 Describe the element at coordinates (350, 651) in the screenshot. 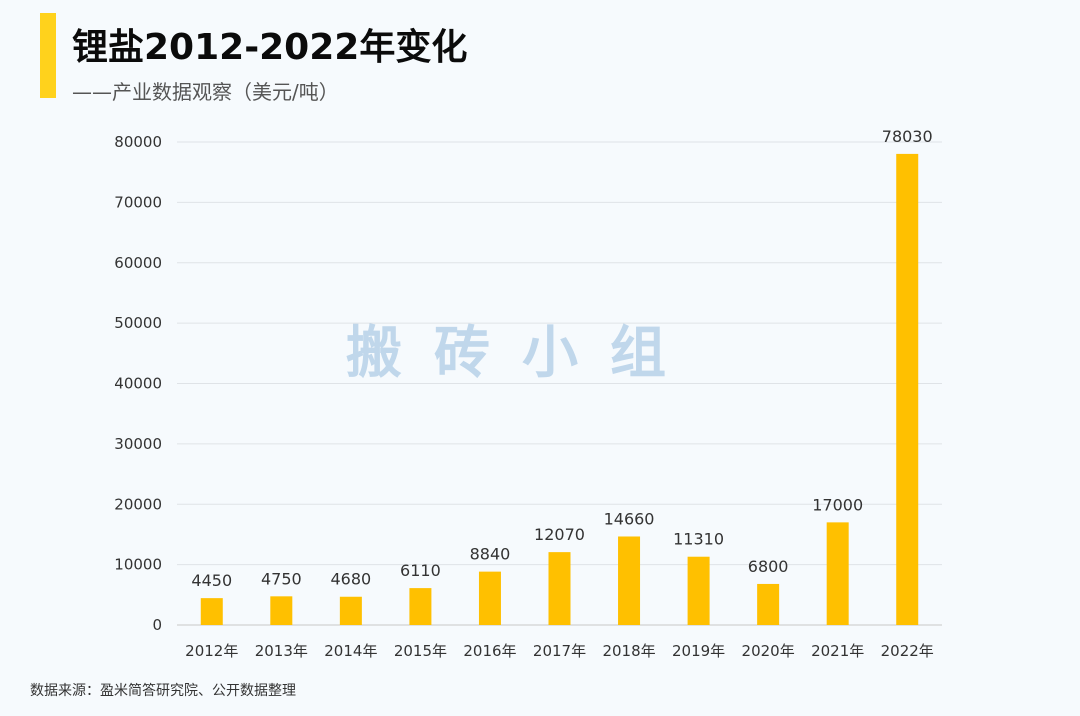

I see `x-tick-label: 2014年` at that location.